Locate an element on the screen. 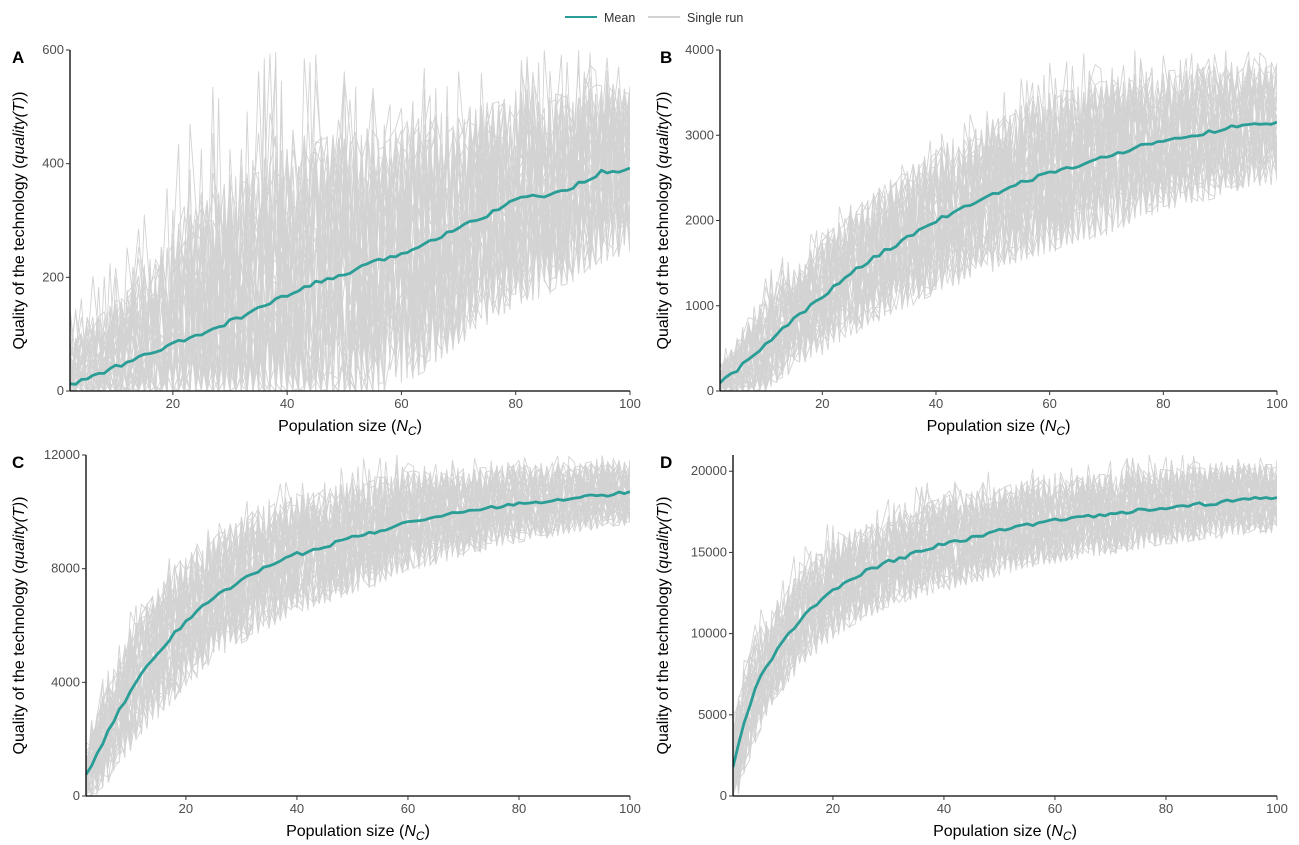 This screenshot has height=845, width=1299. panel-letter: C is located at coordinates (18, 462).